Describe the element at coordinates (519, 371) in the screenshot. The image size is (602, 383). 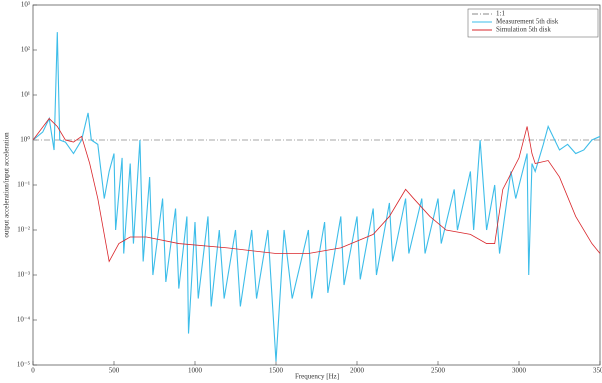
I see `x-tick-label: 3000` at that location.